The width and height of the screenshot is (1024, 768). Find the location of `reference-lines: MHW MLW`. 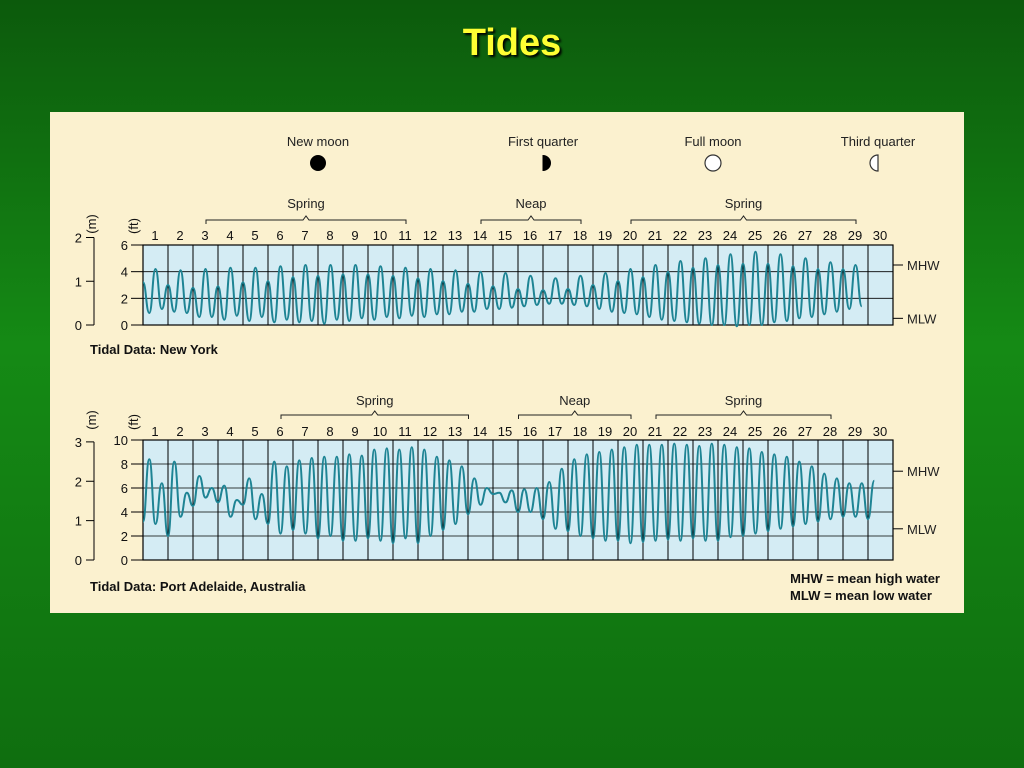

reference-lines: MHW MLW is located at coordinates (916, 500).